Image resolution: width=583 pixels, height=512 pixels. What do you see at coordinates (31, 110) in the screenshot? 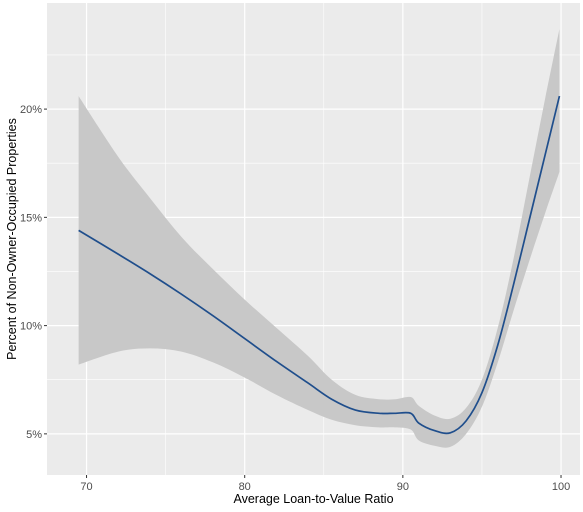
I see `y-tick-label: 20%` at bounding box center [31, 110].